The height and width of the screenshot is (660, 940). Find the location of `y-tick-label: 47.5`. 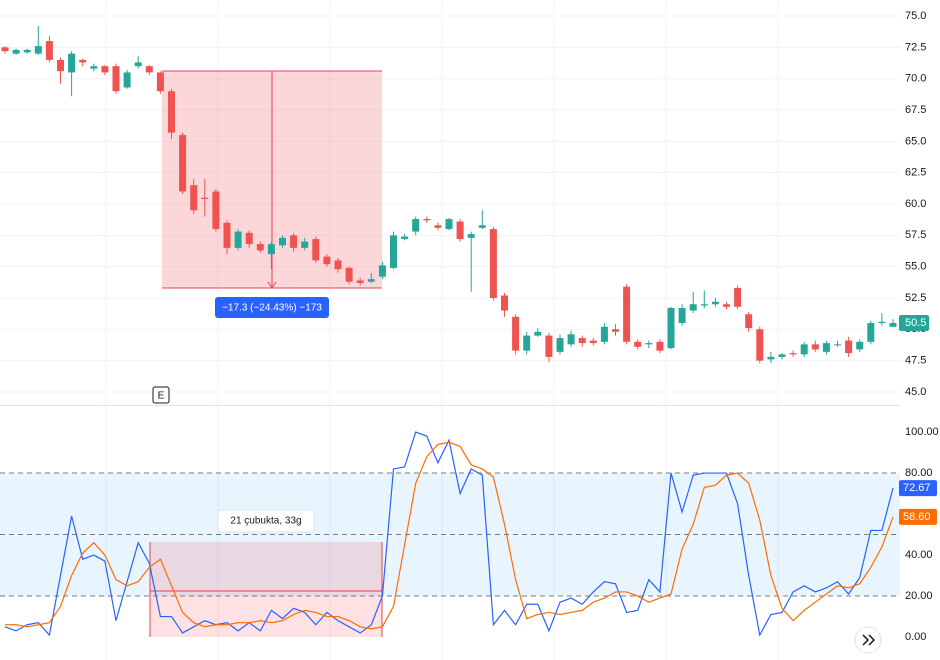

y-tick-label: 47.5 is located at coordinates (915, 361).